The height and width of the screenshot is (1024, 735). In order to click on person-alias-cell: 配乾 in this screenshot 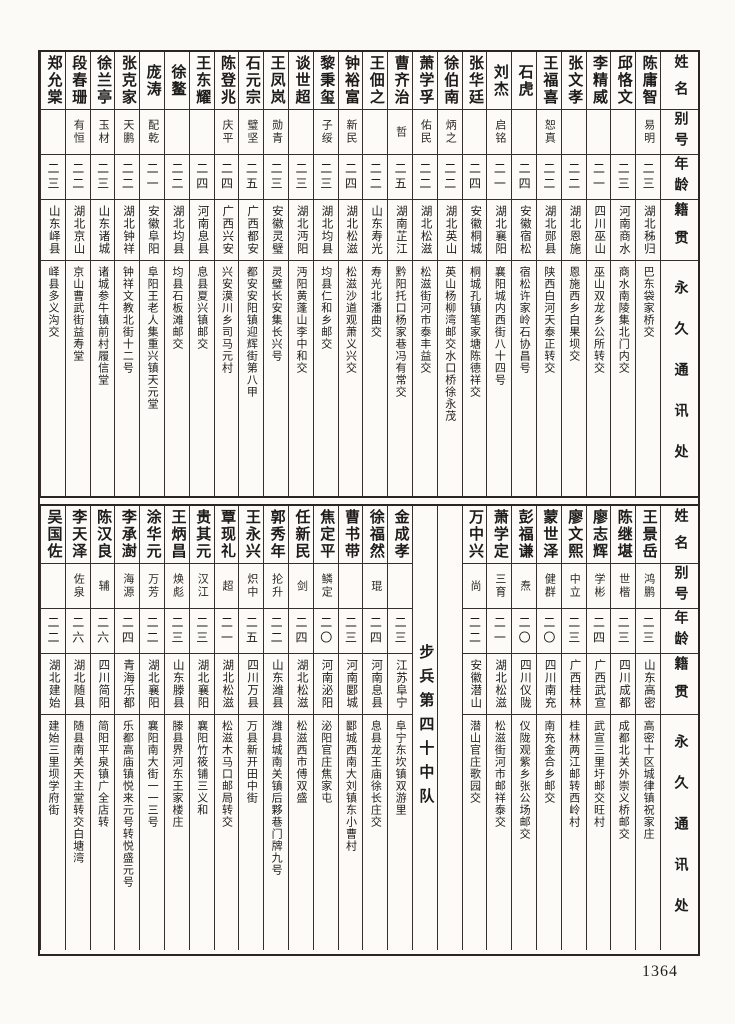, I will do `click(152, 132)`.